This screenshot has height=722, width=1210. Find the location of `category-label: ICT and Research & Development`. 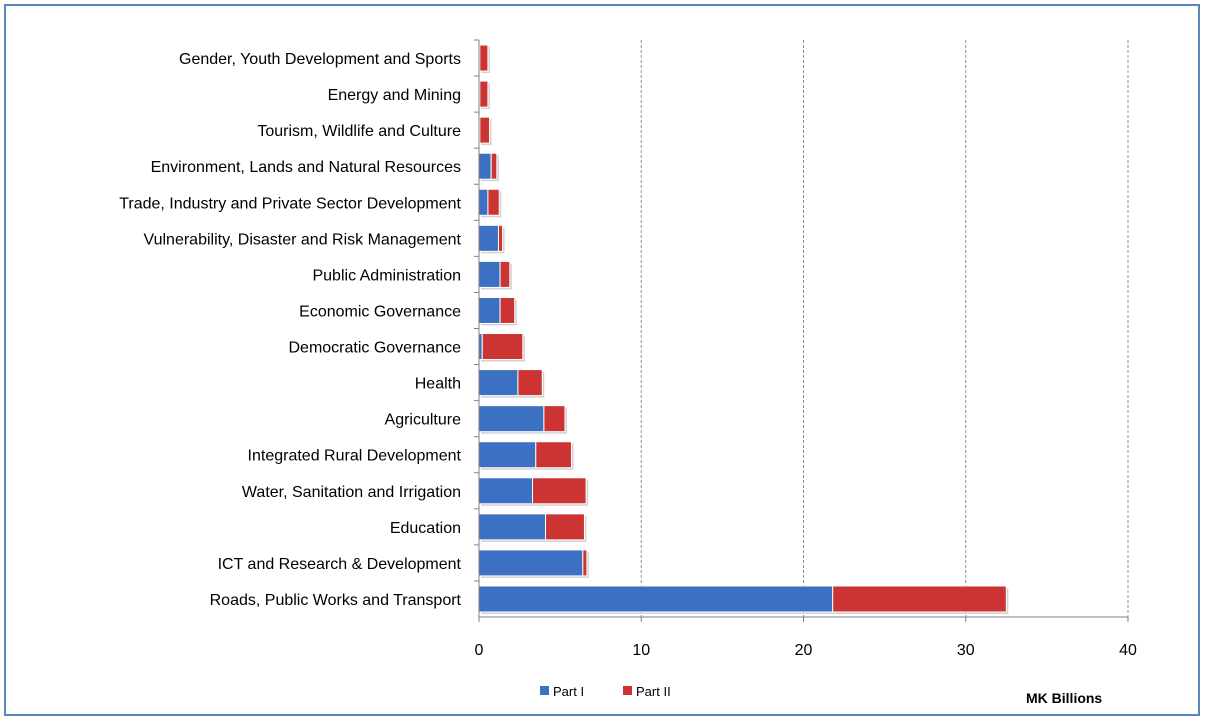

category-label: ICT and Research & Development is located at coordinates (340, 564).